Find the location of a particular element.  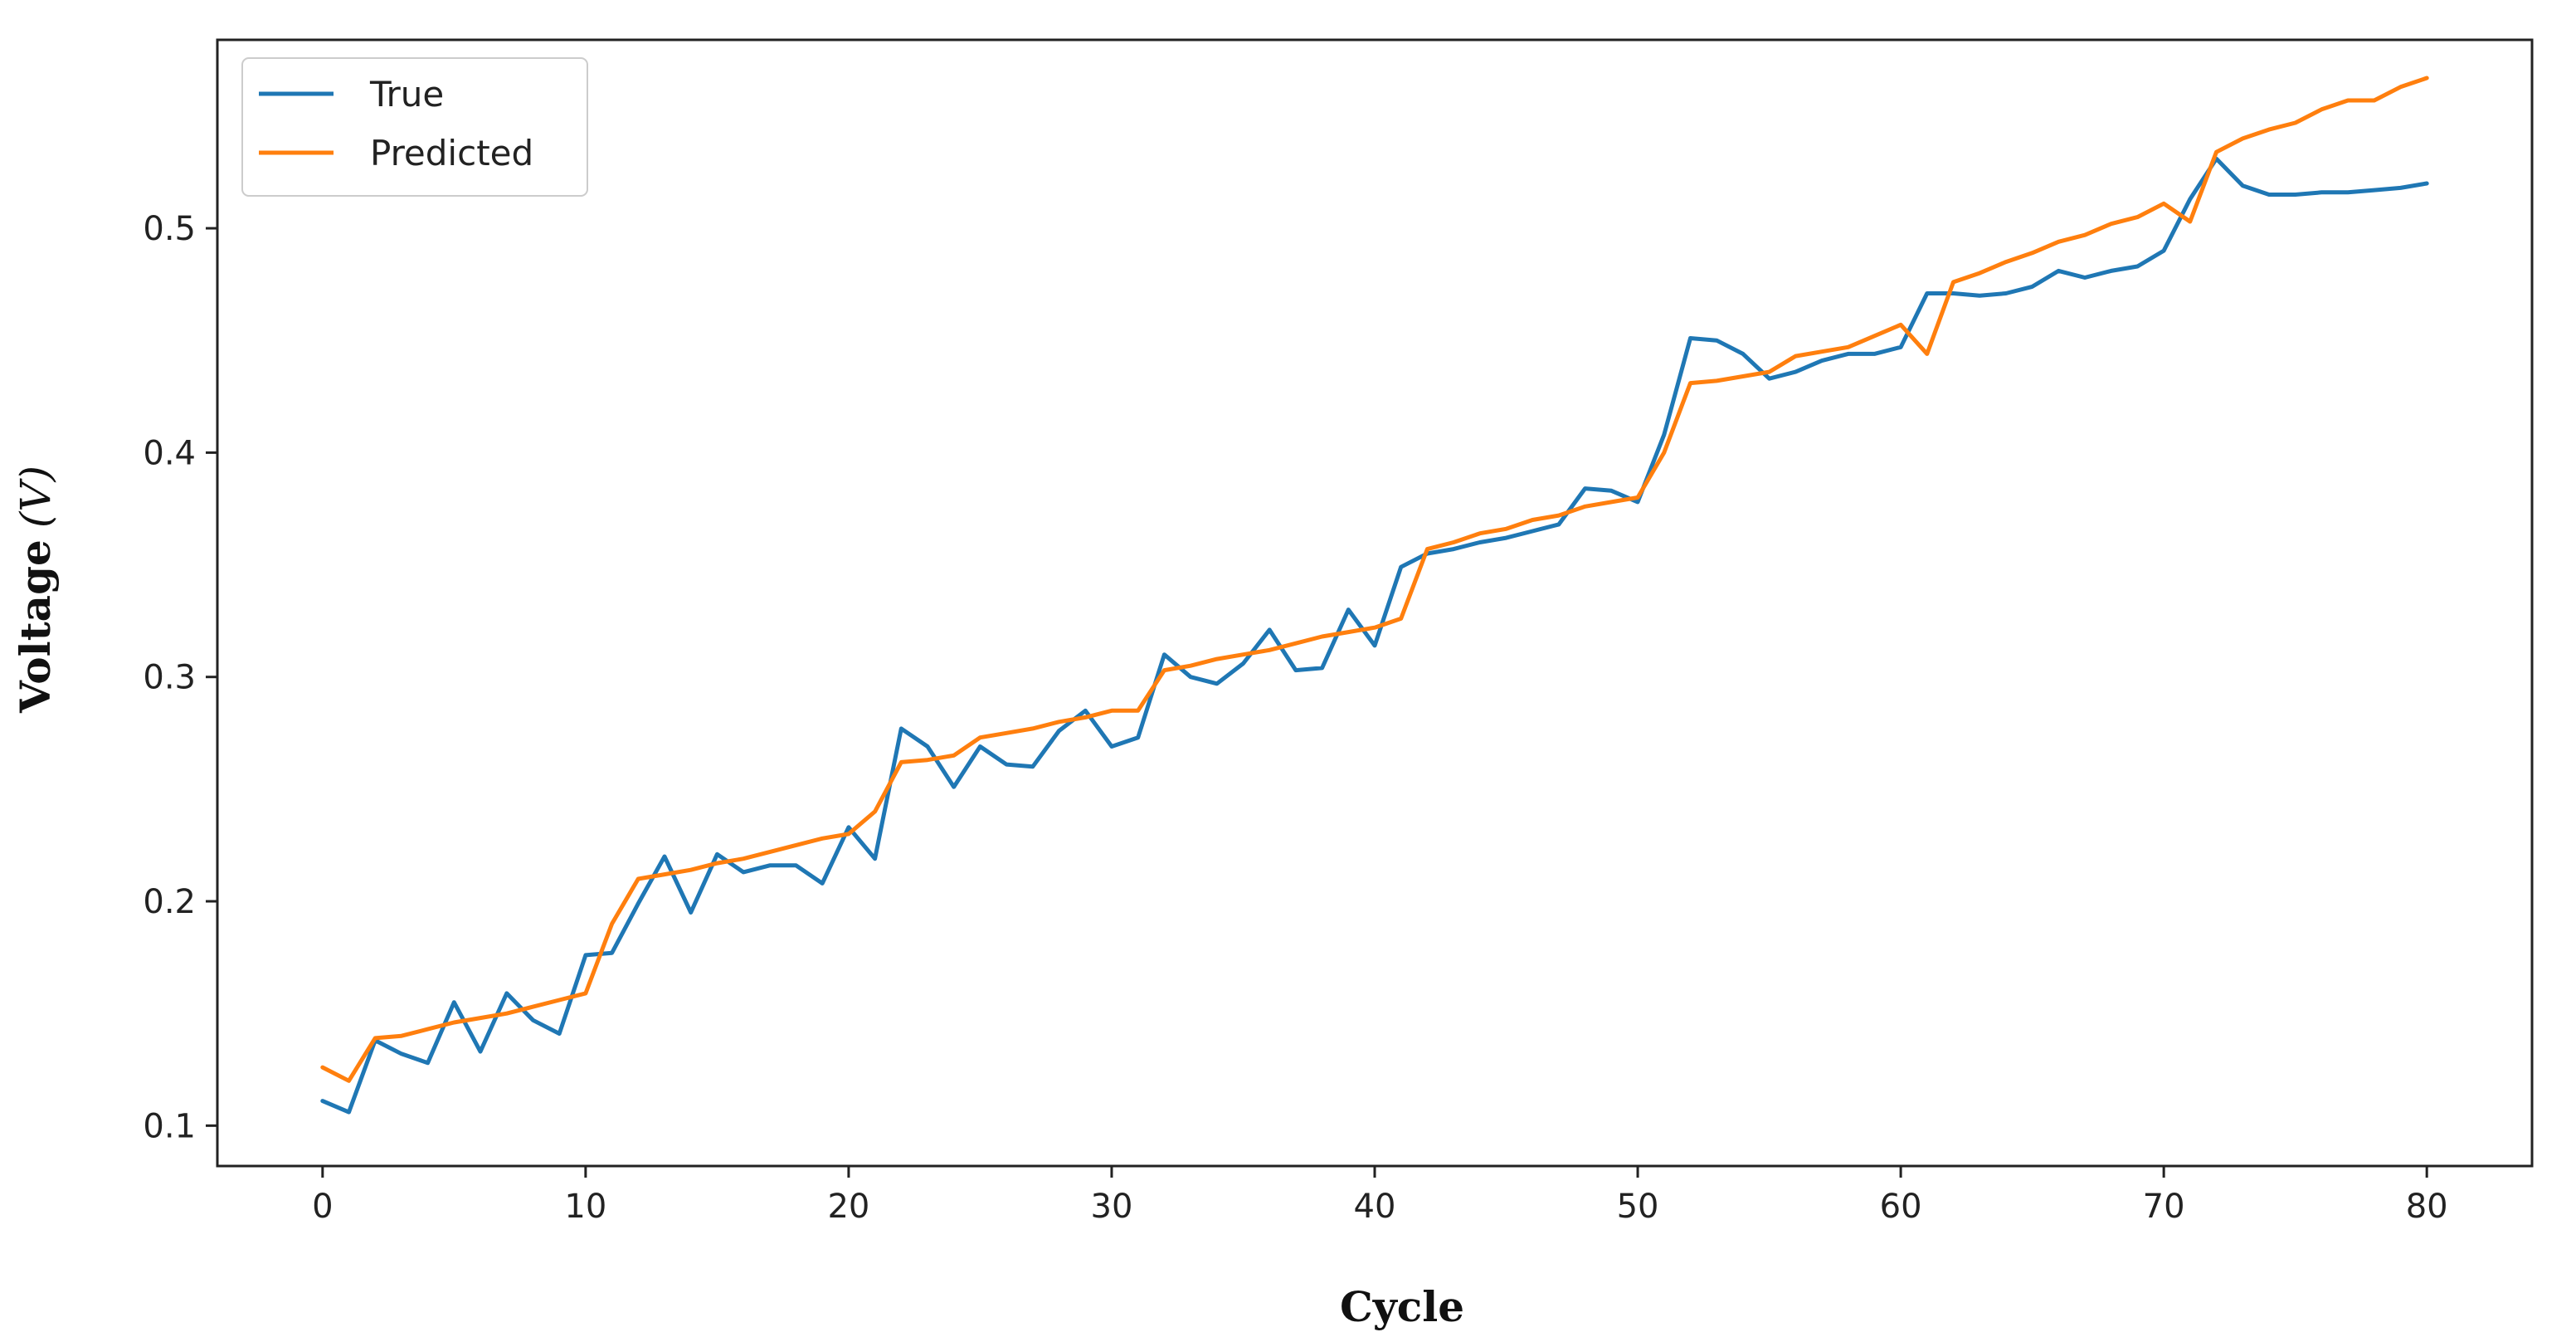

x-axis-label: Cycle is located at coordinates (1402, 1306).